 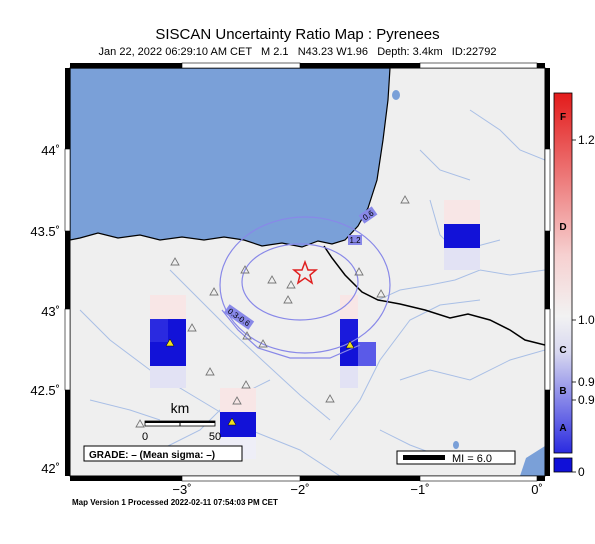 What do you see at coordinates (581, 472) in the screenshot?
I see `colorbar-value-0: 0` at bounding box center [581, 472].